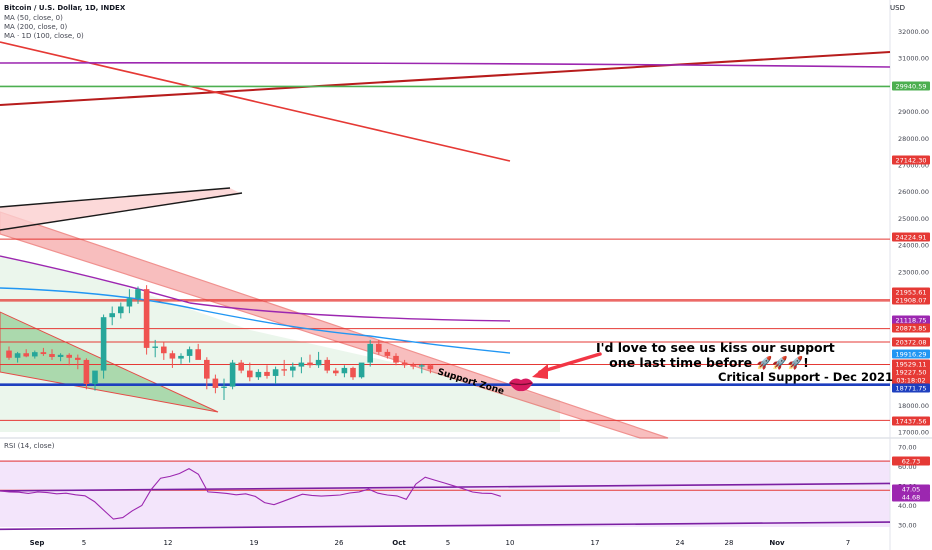 The width and height of the screenshot is (932, 550). Describe the element at coordinates (910, 422) in the screenshot. I see `price-label: 17437.56` at that location.